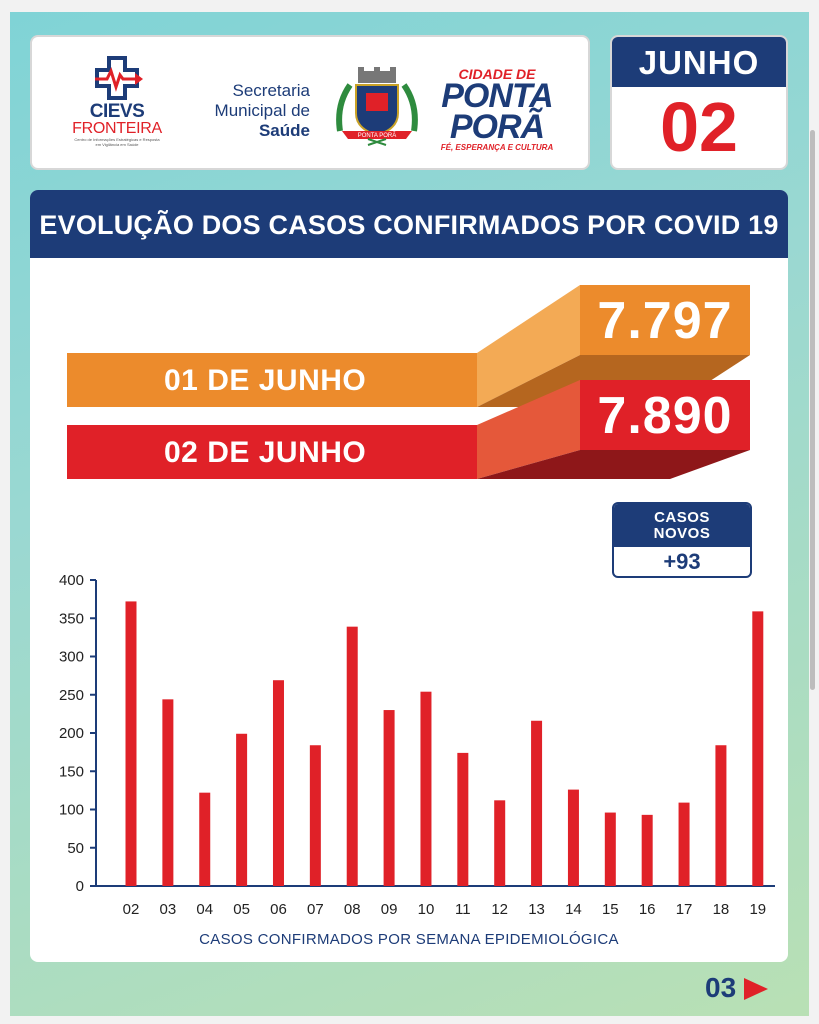  I want to click on y-tick-label: 50, so click(75, 848).